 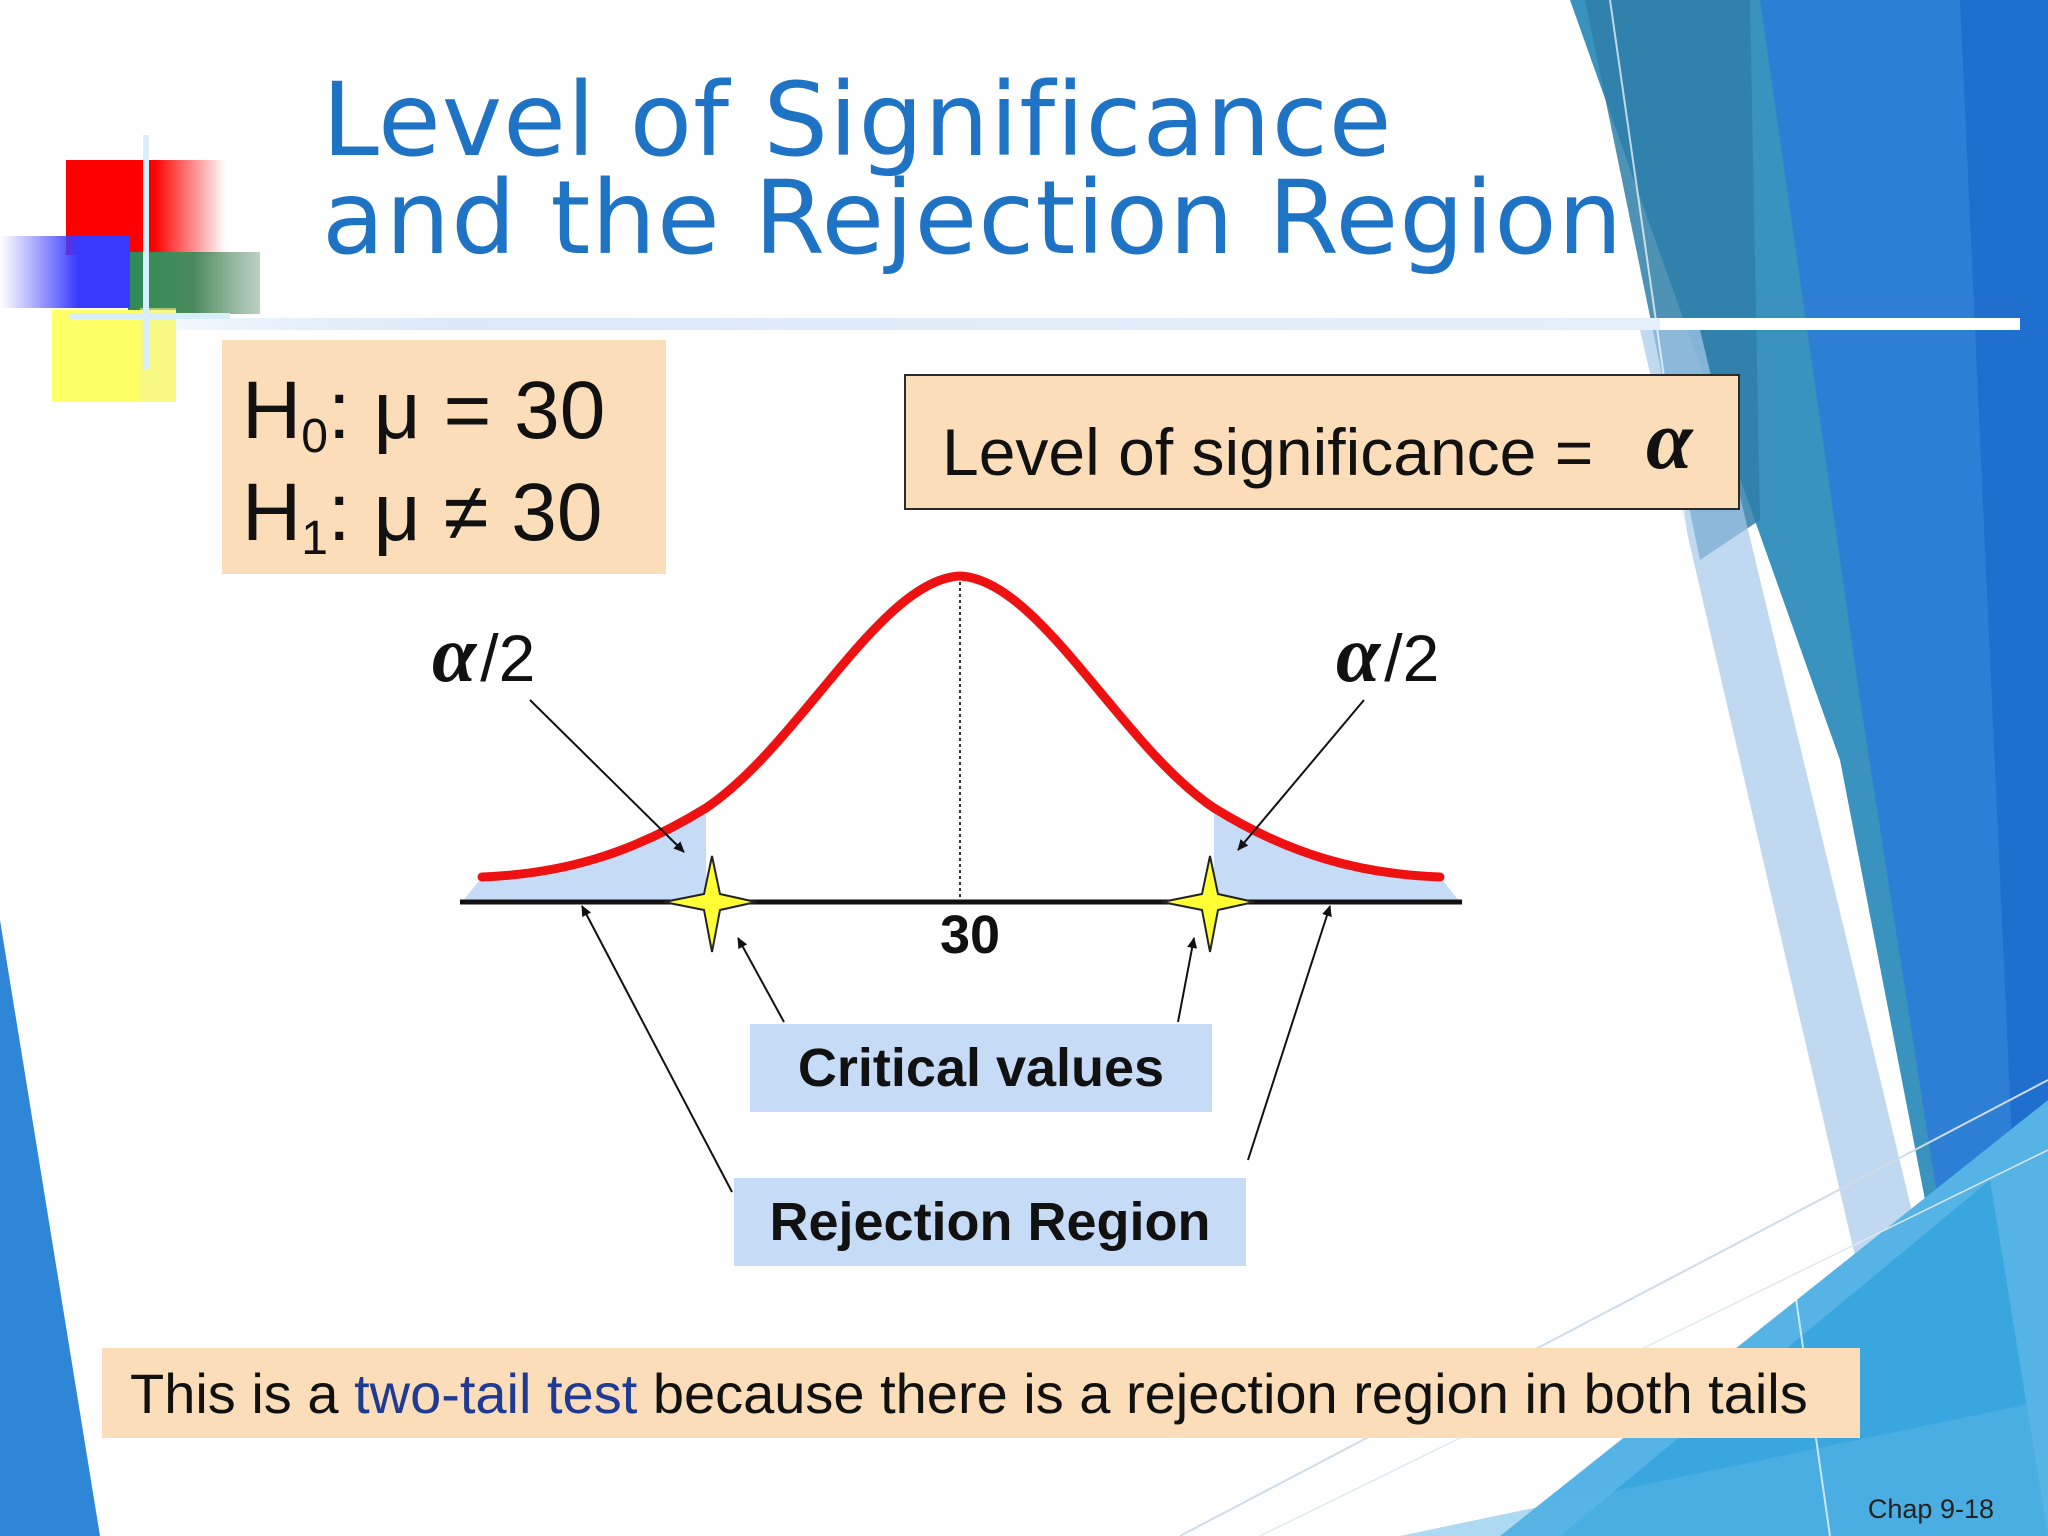 I want to click on null-hypothesis: H0: μ = 30, so click(x=423, y=415).